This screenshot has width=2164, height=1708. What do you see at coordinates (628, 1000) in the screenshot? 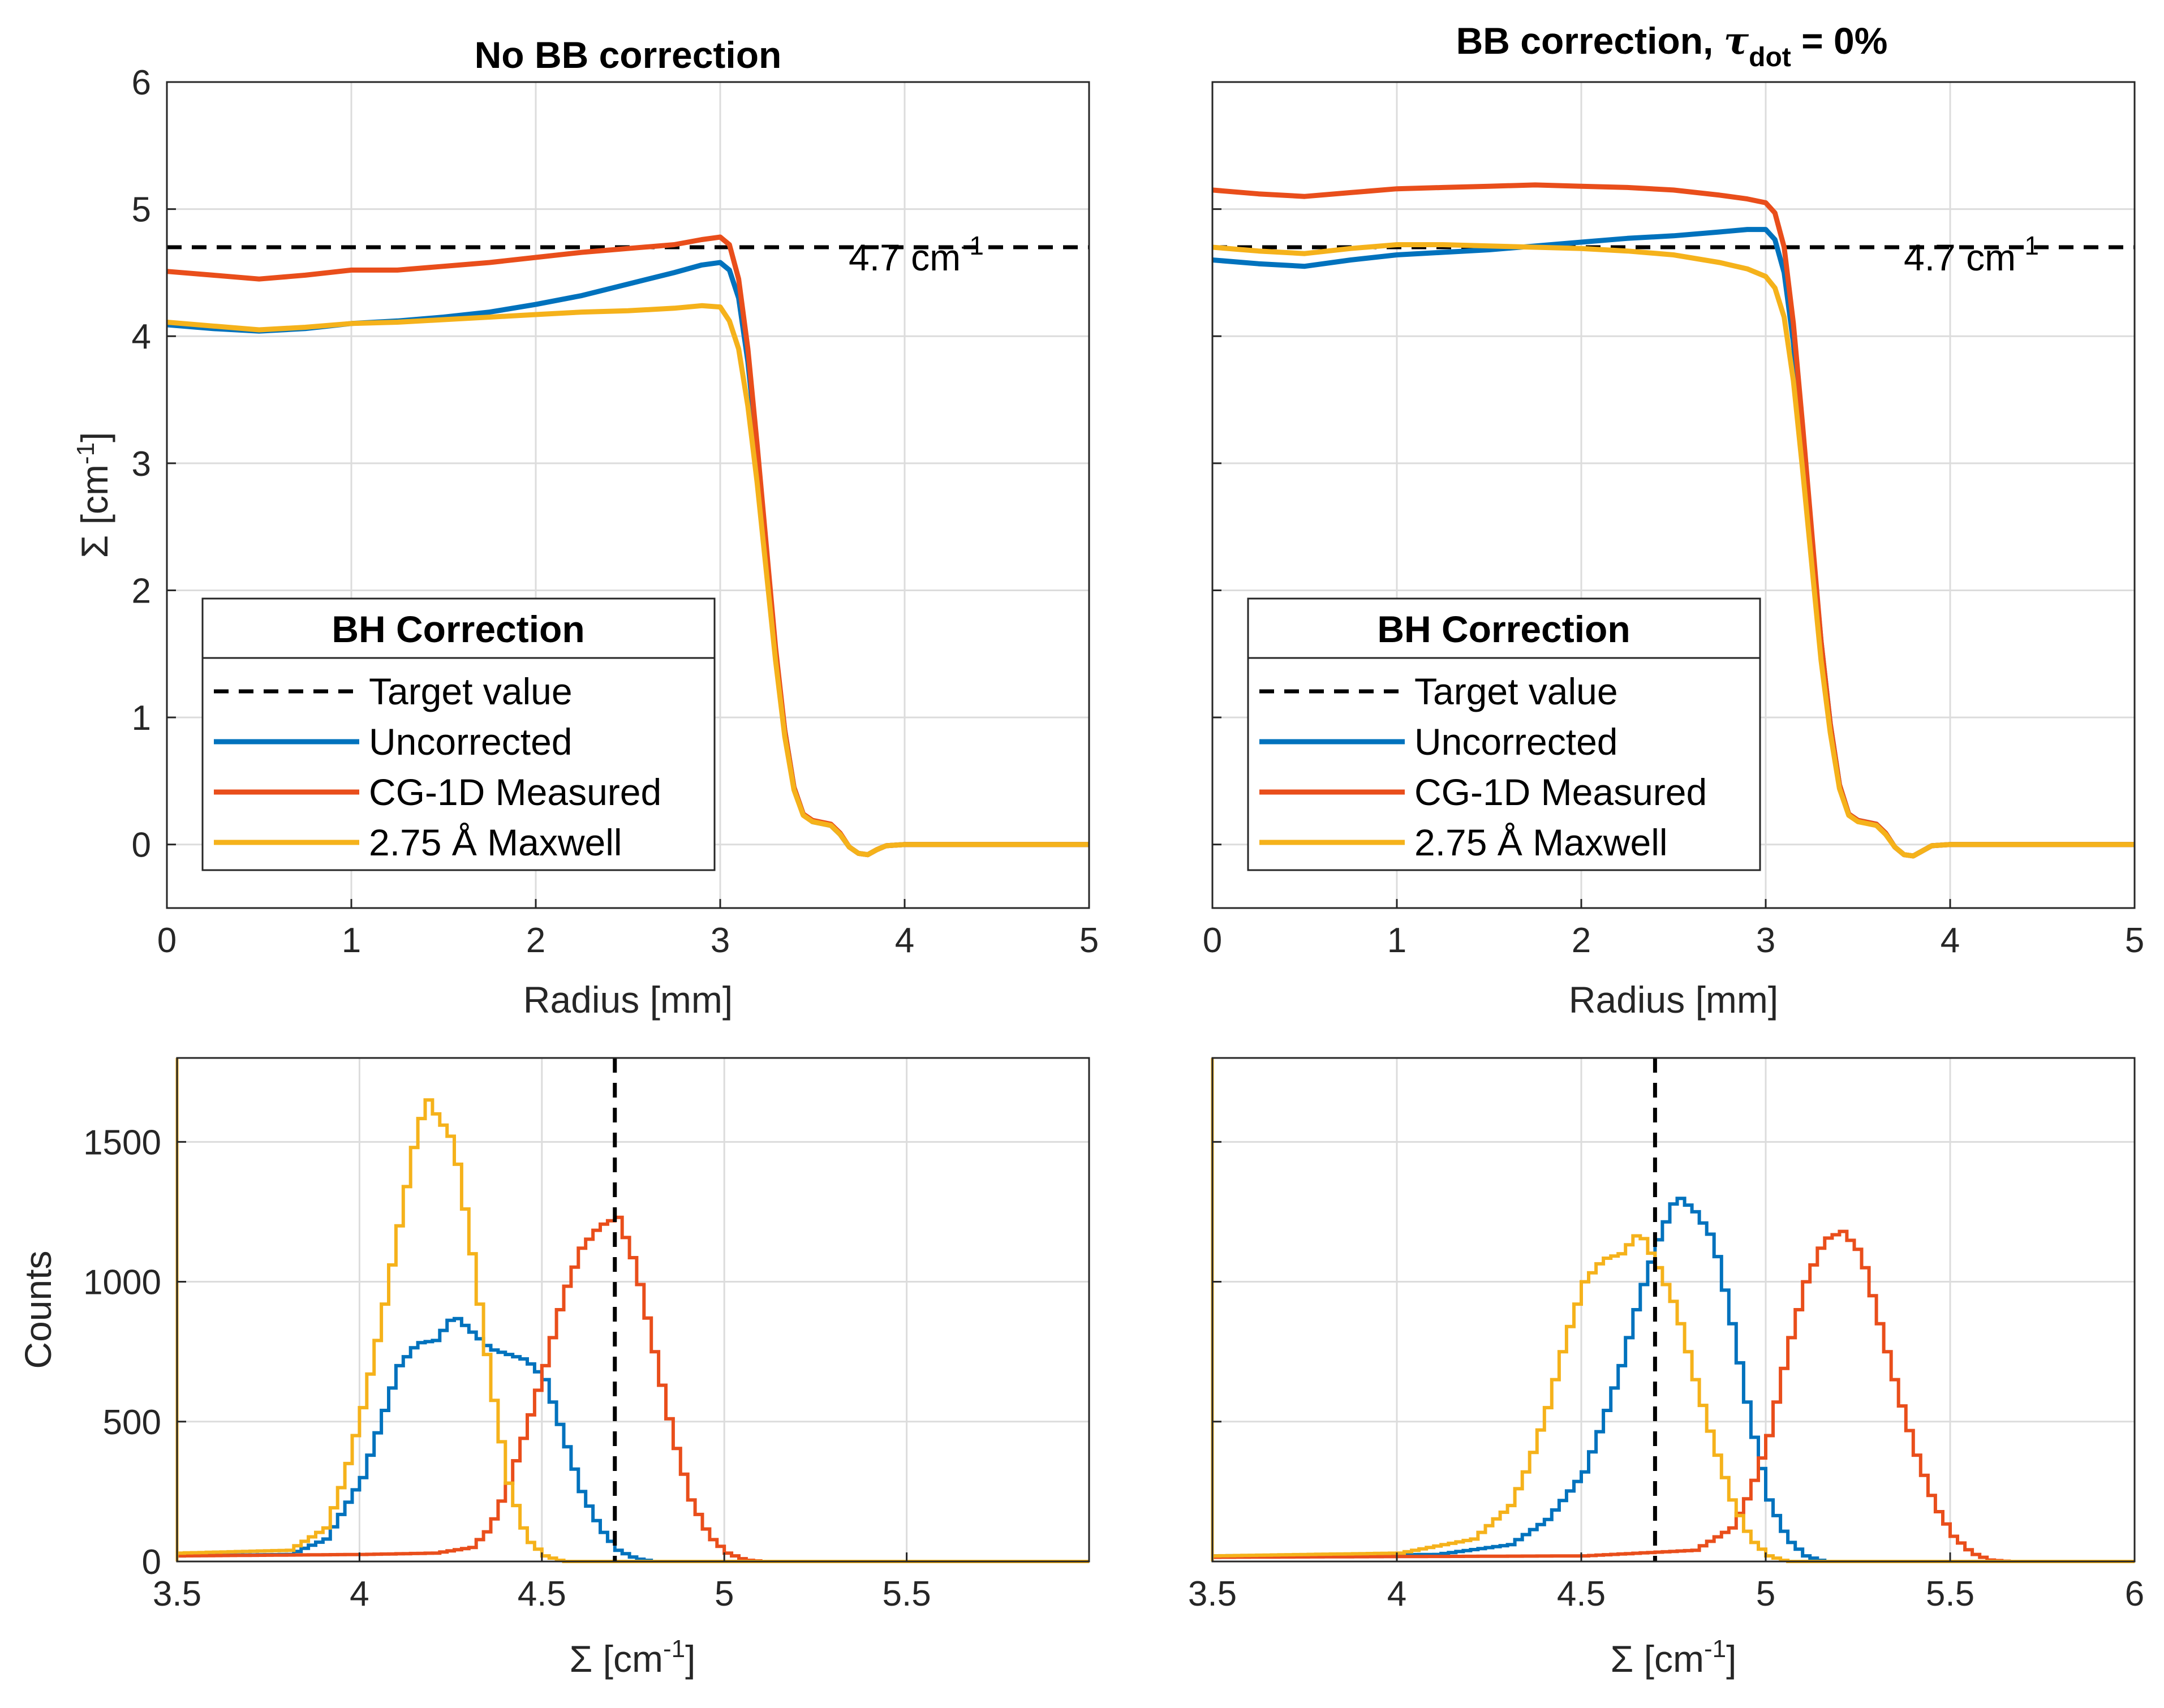
I see `x-axis-label-top-left: Radius [mm]` at bounding box center [628, 1000].